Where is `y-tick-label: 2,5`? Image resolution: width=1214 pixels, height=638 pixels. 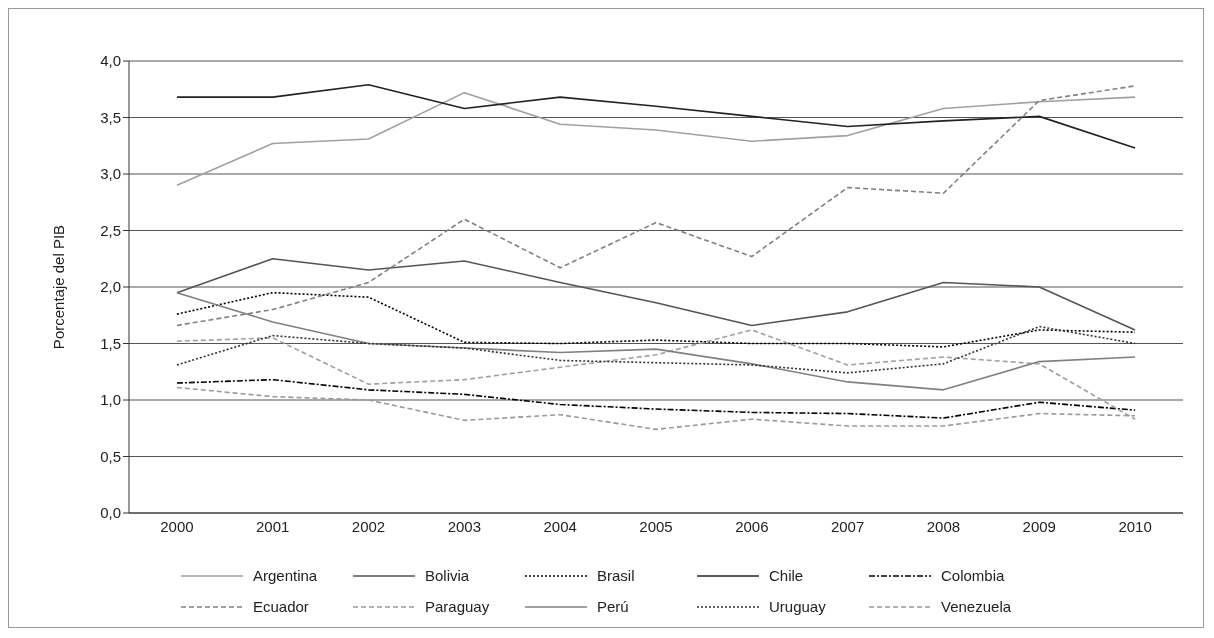
y-tick-label: 2,5 is located at coordinates (110, 230).